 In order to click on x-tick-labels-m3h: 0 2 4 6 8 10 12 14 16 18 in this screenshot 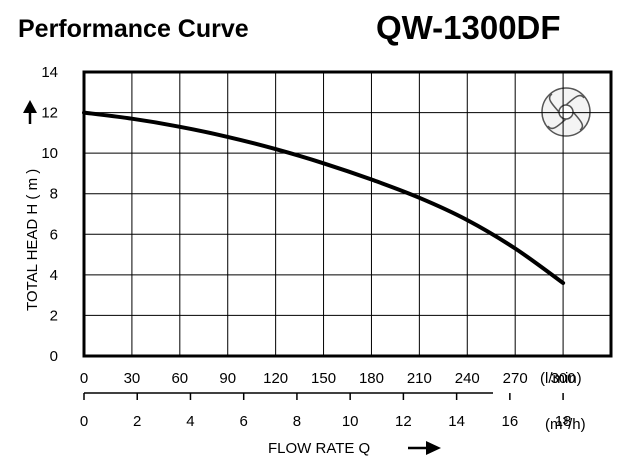, I will do `click(326, 421)`.